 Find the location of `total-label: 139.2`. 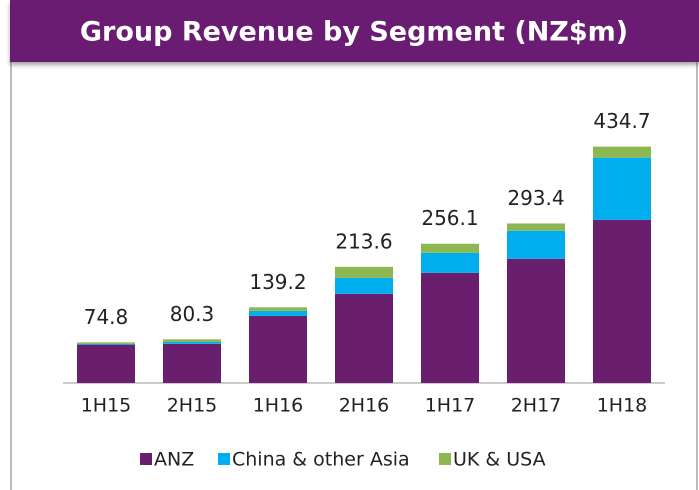

total-label: 139.2 is located at coordinates (277, 282).